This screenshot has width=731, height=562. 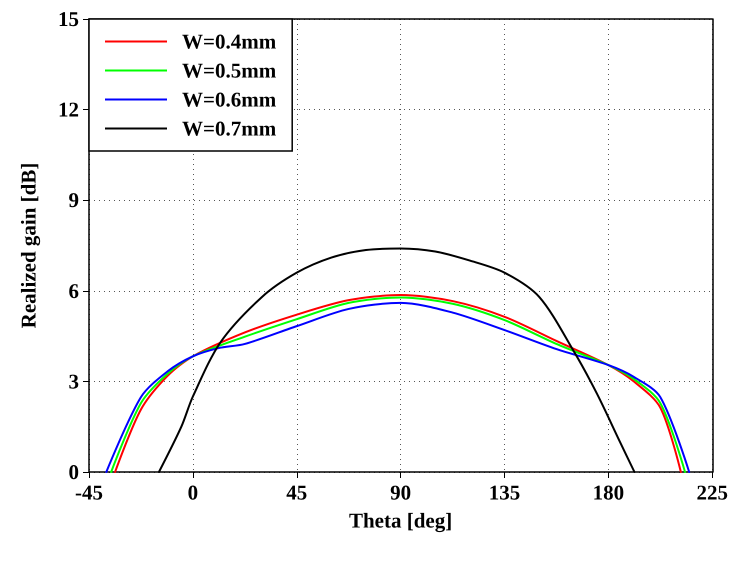 What do you see at coordinates (229, 128) in the screenshot?
I see `legend-label: W=0.7mm` at bounding box center [229, 128].